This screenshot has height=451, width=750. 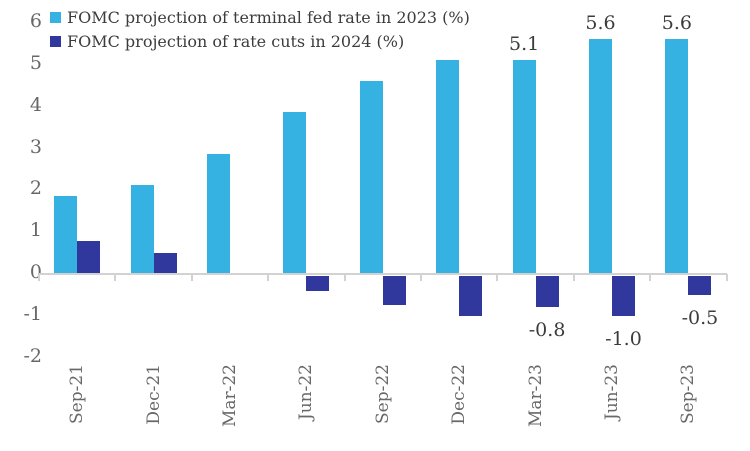 What do you see at coordinates (236, 41) in the screenshot?
I see `legend-label-rate-cuts: FOMC projection of rate cuts in 2024 (%)` at bounding box center [236, 41].